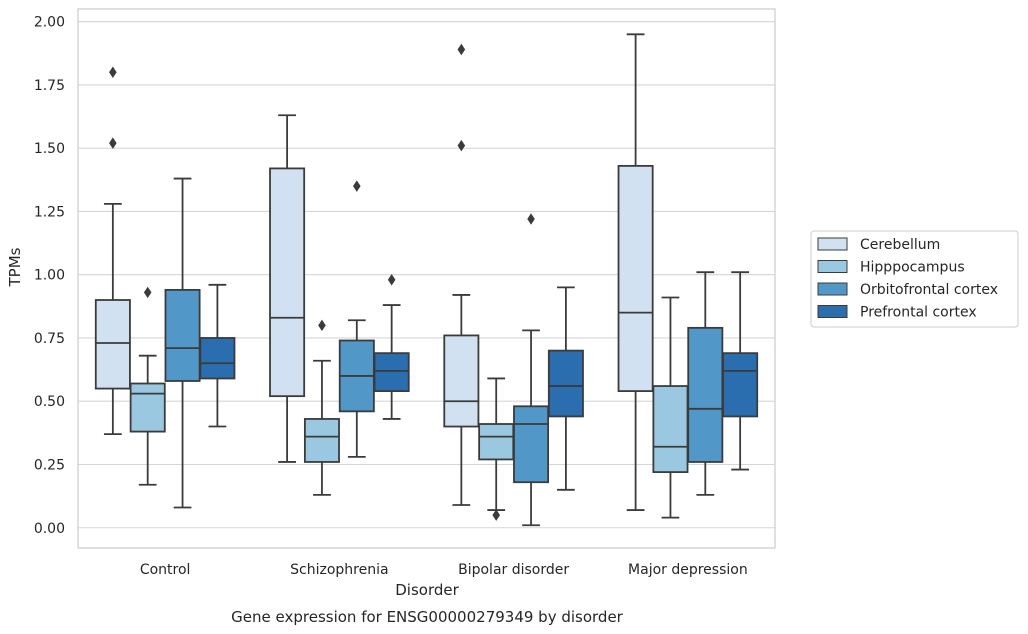 This screenshot has width=1028, height=634. Describe the element at coordinates (49, 23) in the screenshot. I see `y-tick-label: 2.00` at that location.